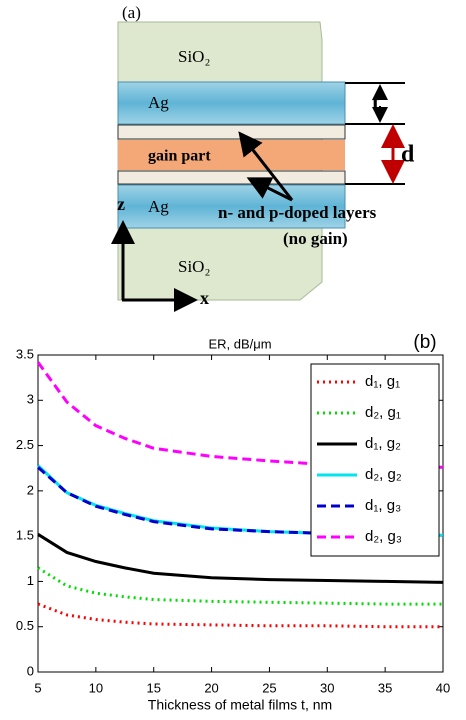  Describe the element at coordinates (25, 625) in the screenshot. I see `y-tick-label: 0.5` at that location.